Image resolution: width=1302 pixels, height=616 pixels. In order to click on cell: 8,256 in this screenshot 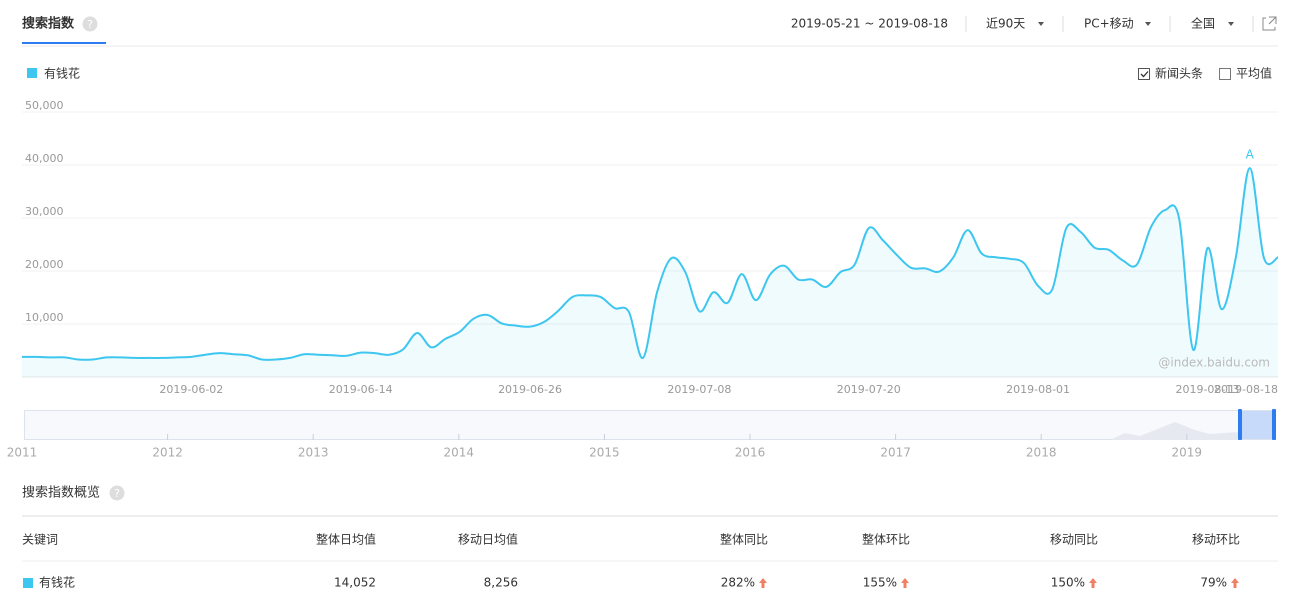, I will do `click(501, 583)`.